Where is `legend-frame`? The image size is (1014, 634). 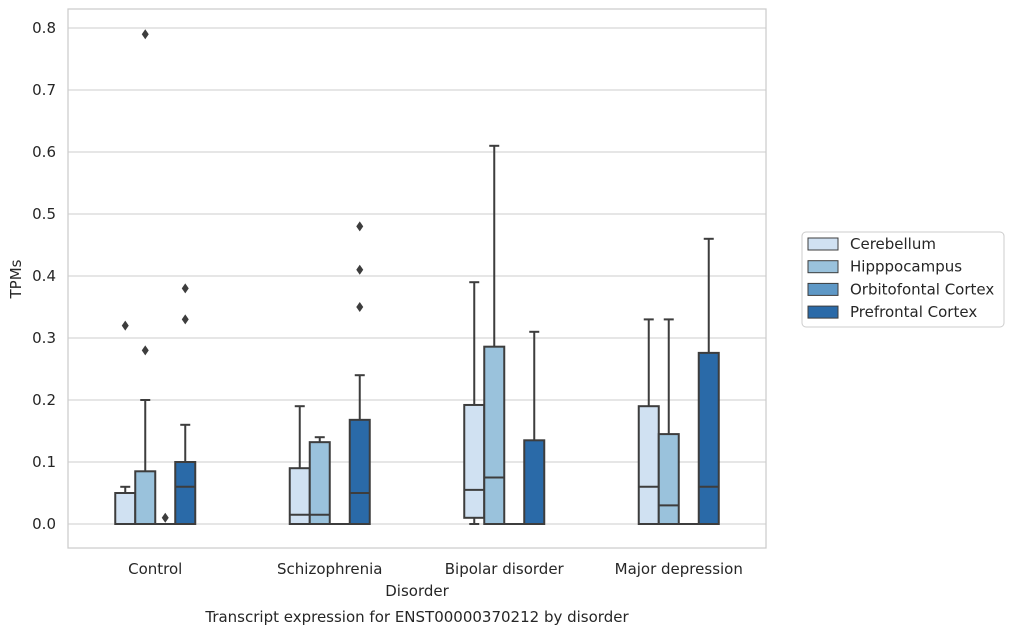
legend-frame is located at coordinates (903, 279).